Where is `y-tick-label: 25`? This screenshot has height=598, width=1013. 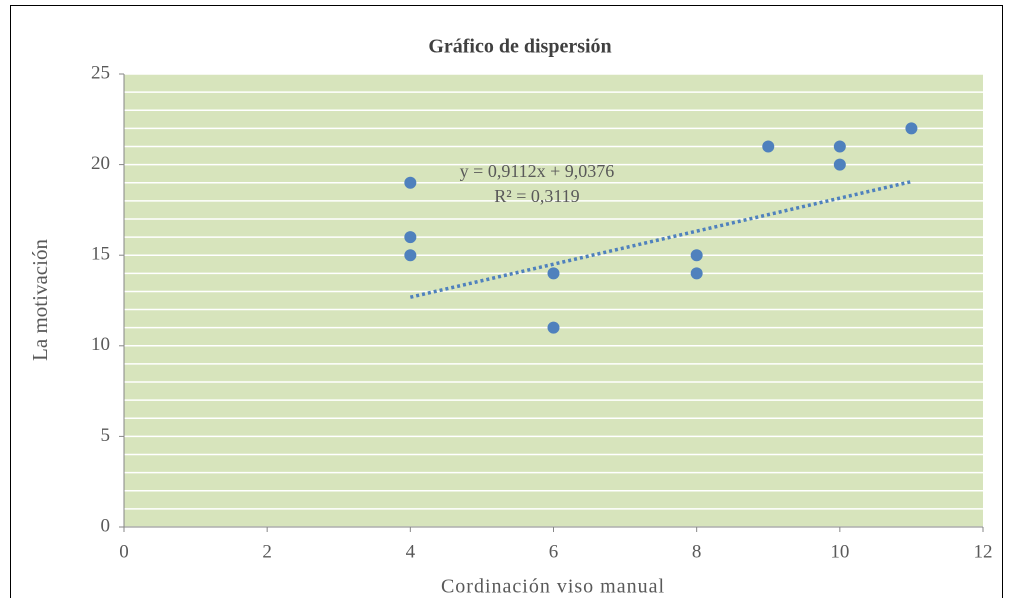
y-tick-label: 25 is located at coordinates (100, 72).